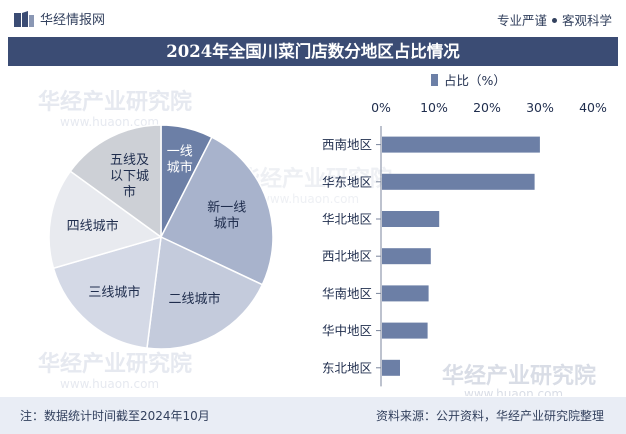 This screenshot has width=626, height=434. What do you see at coordinates (194, 299) in the screenshot?
I see `pie-slice-label: 二线城市` at bounding box center [194, 299].